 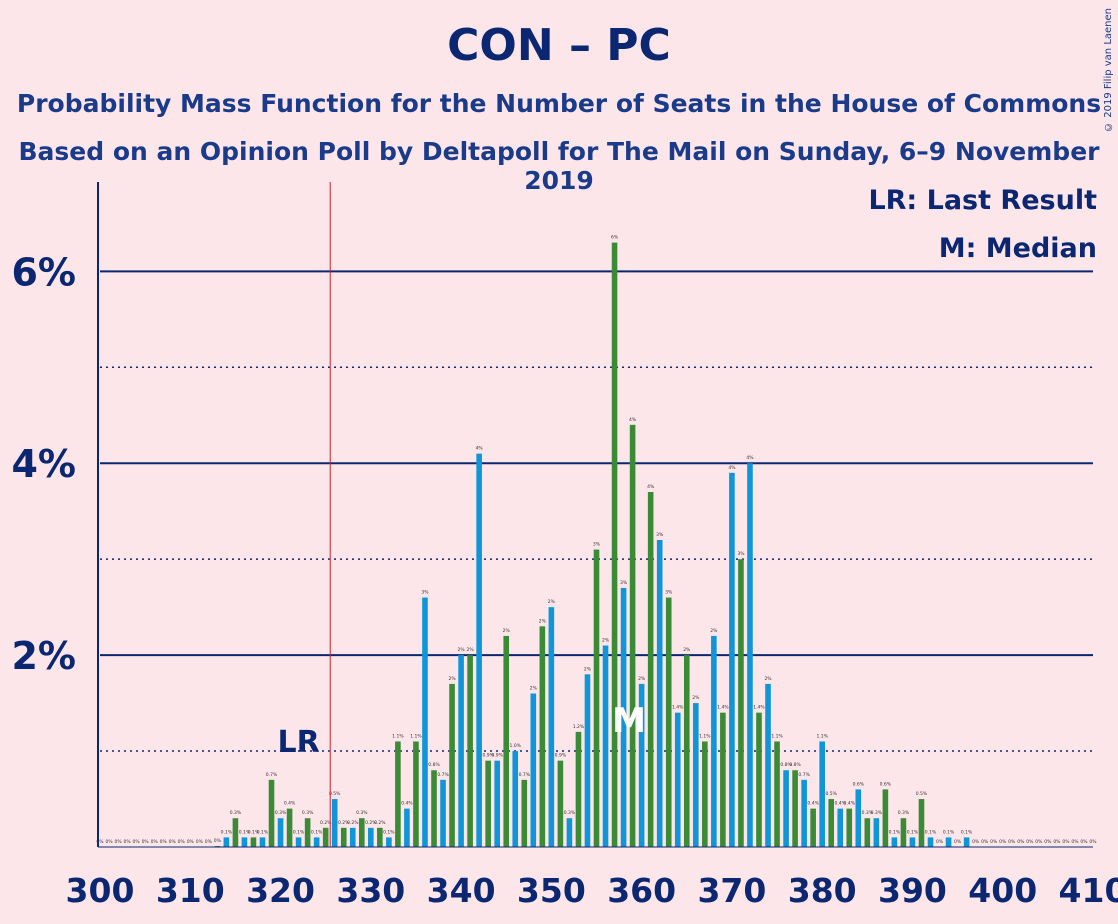 What do you see at coordinates (1075, 842) in the screenshot?
I see `bar-label-408: 0%` at bounding box center [1075, 842].